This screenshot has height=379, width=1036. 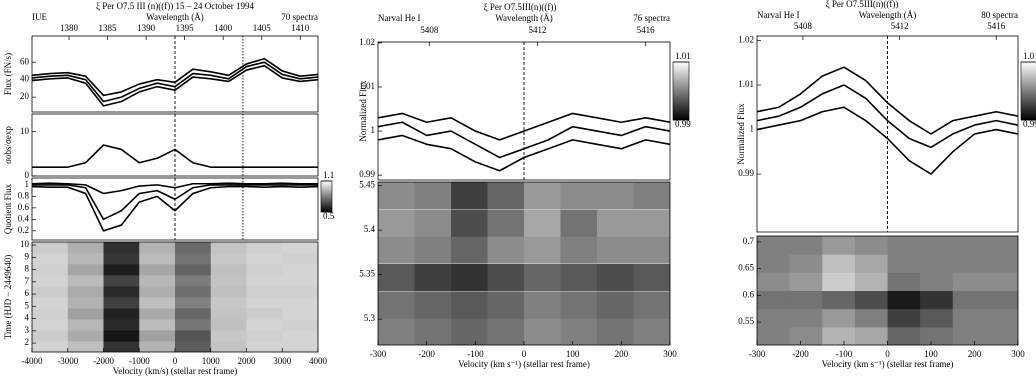 What do you see at coordinates (24, 195) in the screenshot?
I see `y-tick-label: 0.8` at bounding box center [24, 195].